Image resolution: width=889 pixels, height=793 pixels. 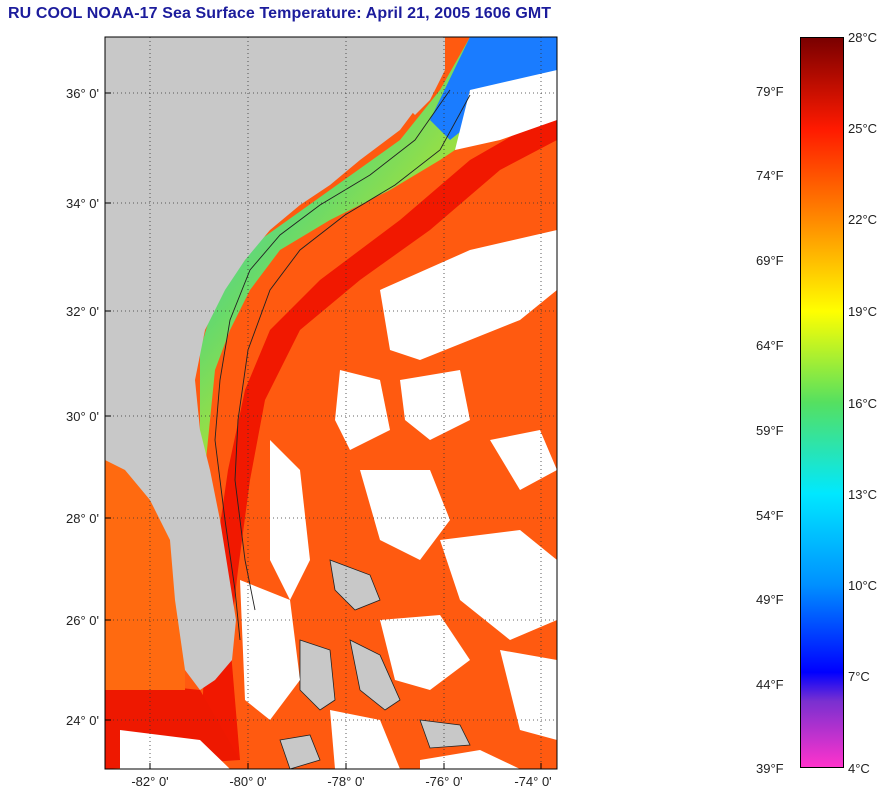 I want to click on f-label-59: 59°F, so click(x=770, y=430).